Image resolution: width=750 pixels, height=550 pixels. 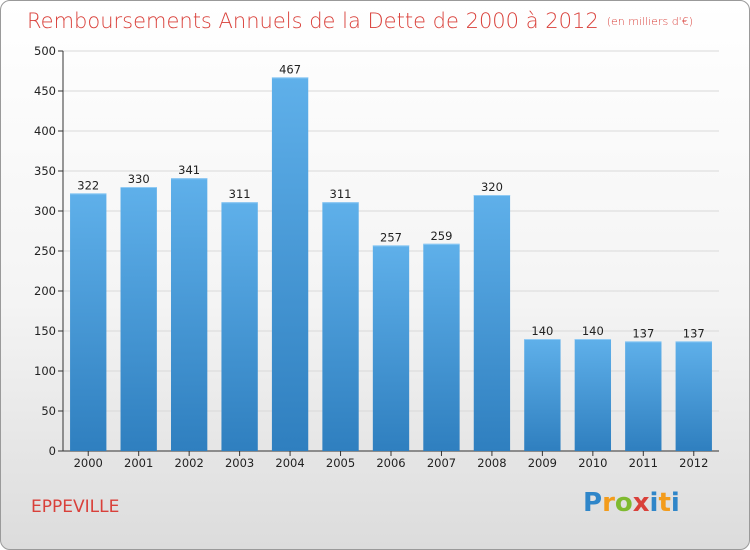 I want to click on x-tick-label: 2007, so click(x=441, y=463).